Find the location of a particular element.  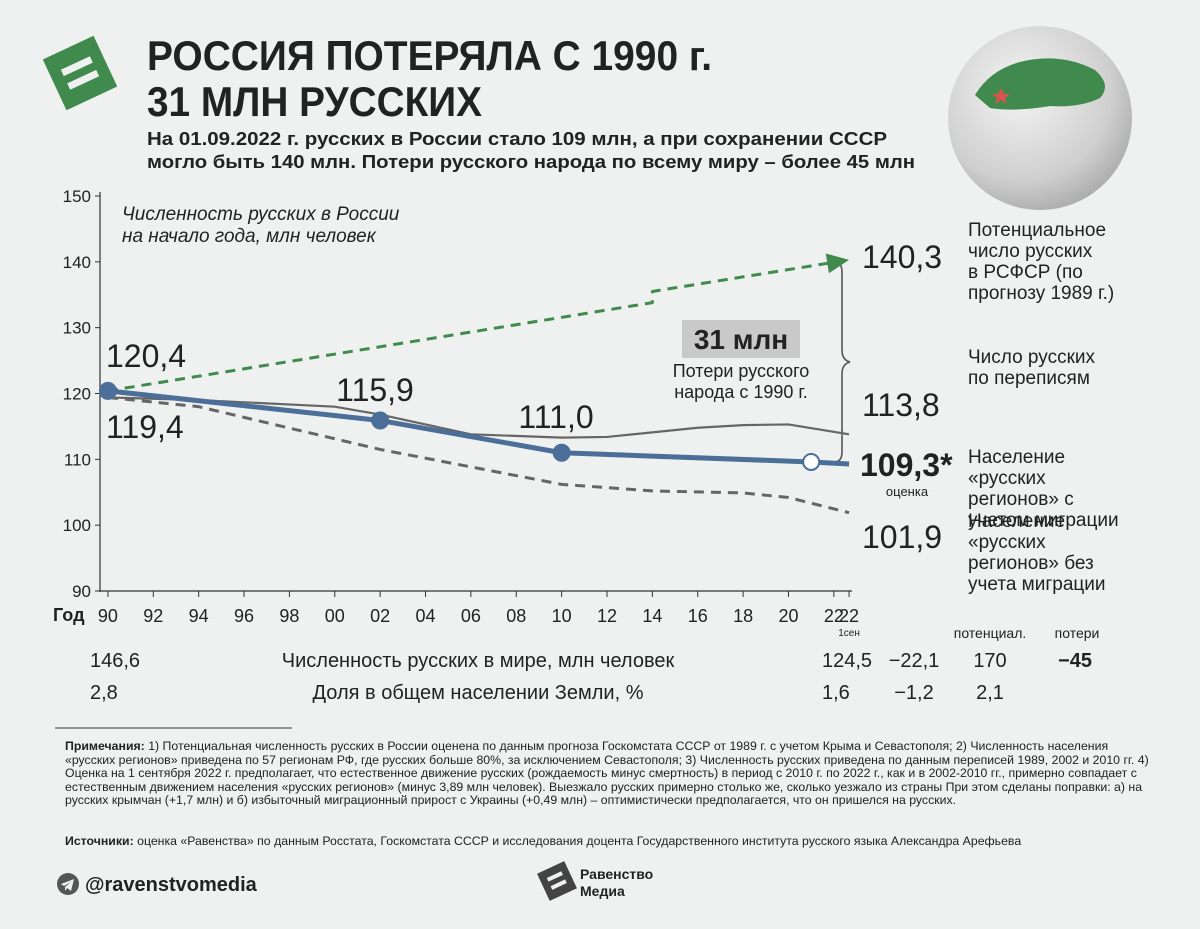

table-cell: −1,2 is located at coordinates (913, 693).